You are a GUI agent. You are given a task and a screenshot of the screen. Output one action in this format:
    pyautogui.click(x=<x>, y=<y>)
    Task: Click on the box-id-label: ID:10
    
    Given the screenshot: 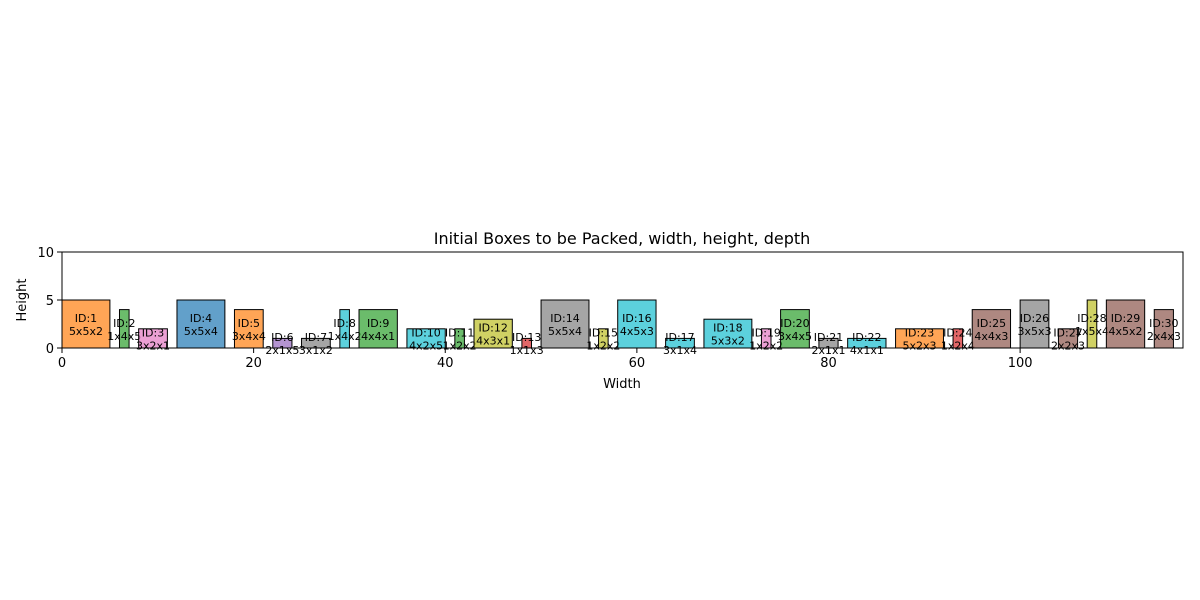 What is the action you would take?
    pyautogui.click(x=425, y=332)
    